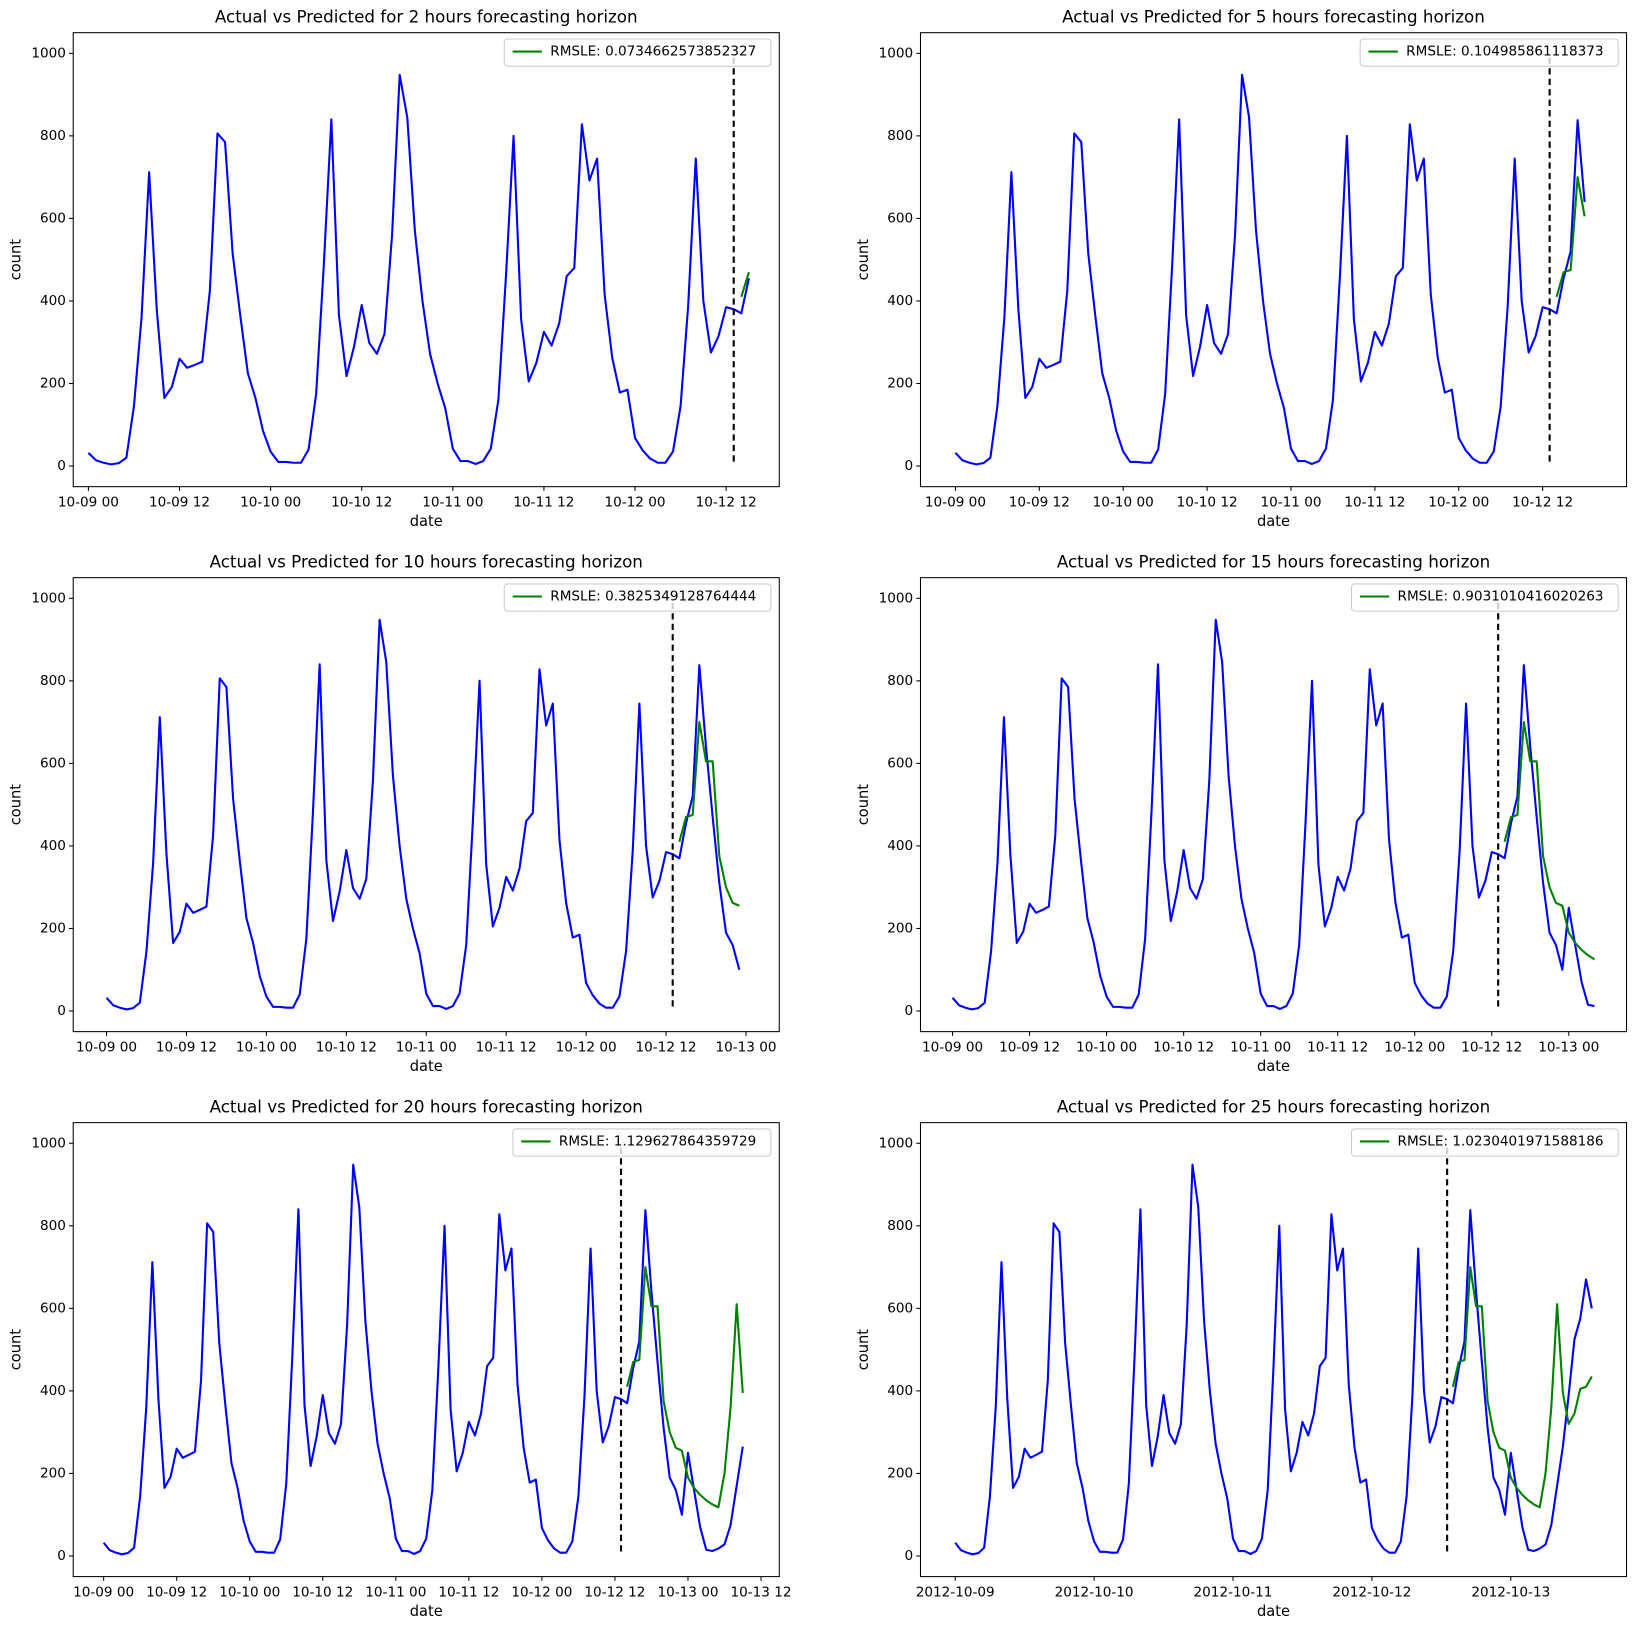  I want to click on x-tick-label: 2012-10-13, so click(1510, 1592).